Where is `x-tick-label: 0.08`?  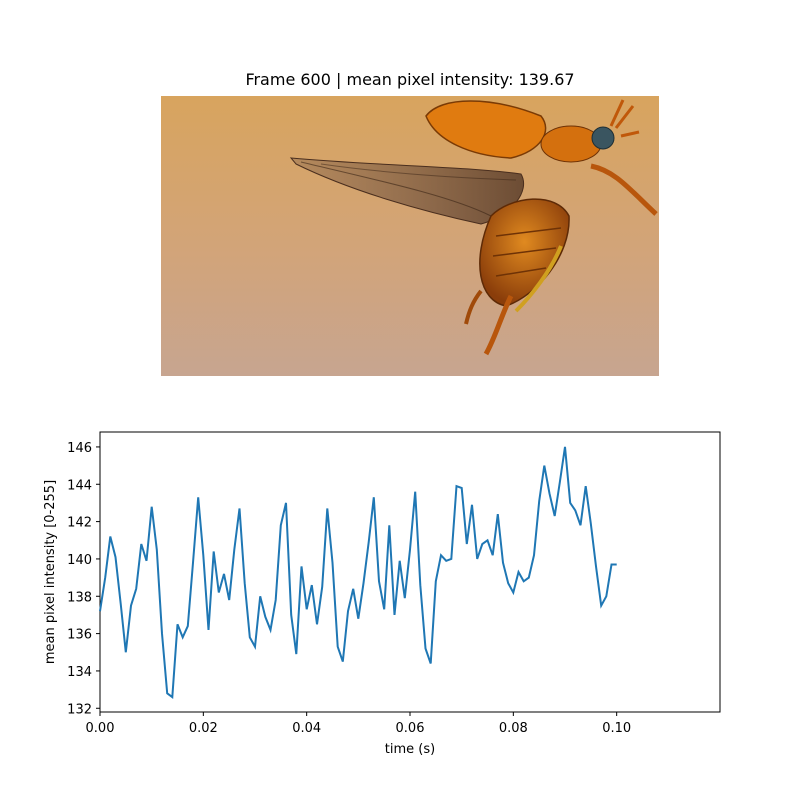
x-tick-label: 0.08 is located at coordinates (513, 728).